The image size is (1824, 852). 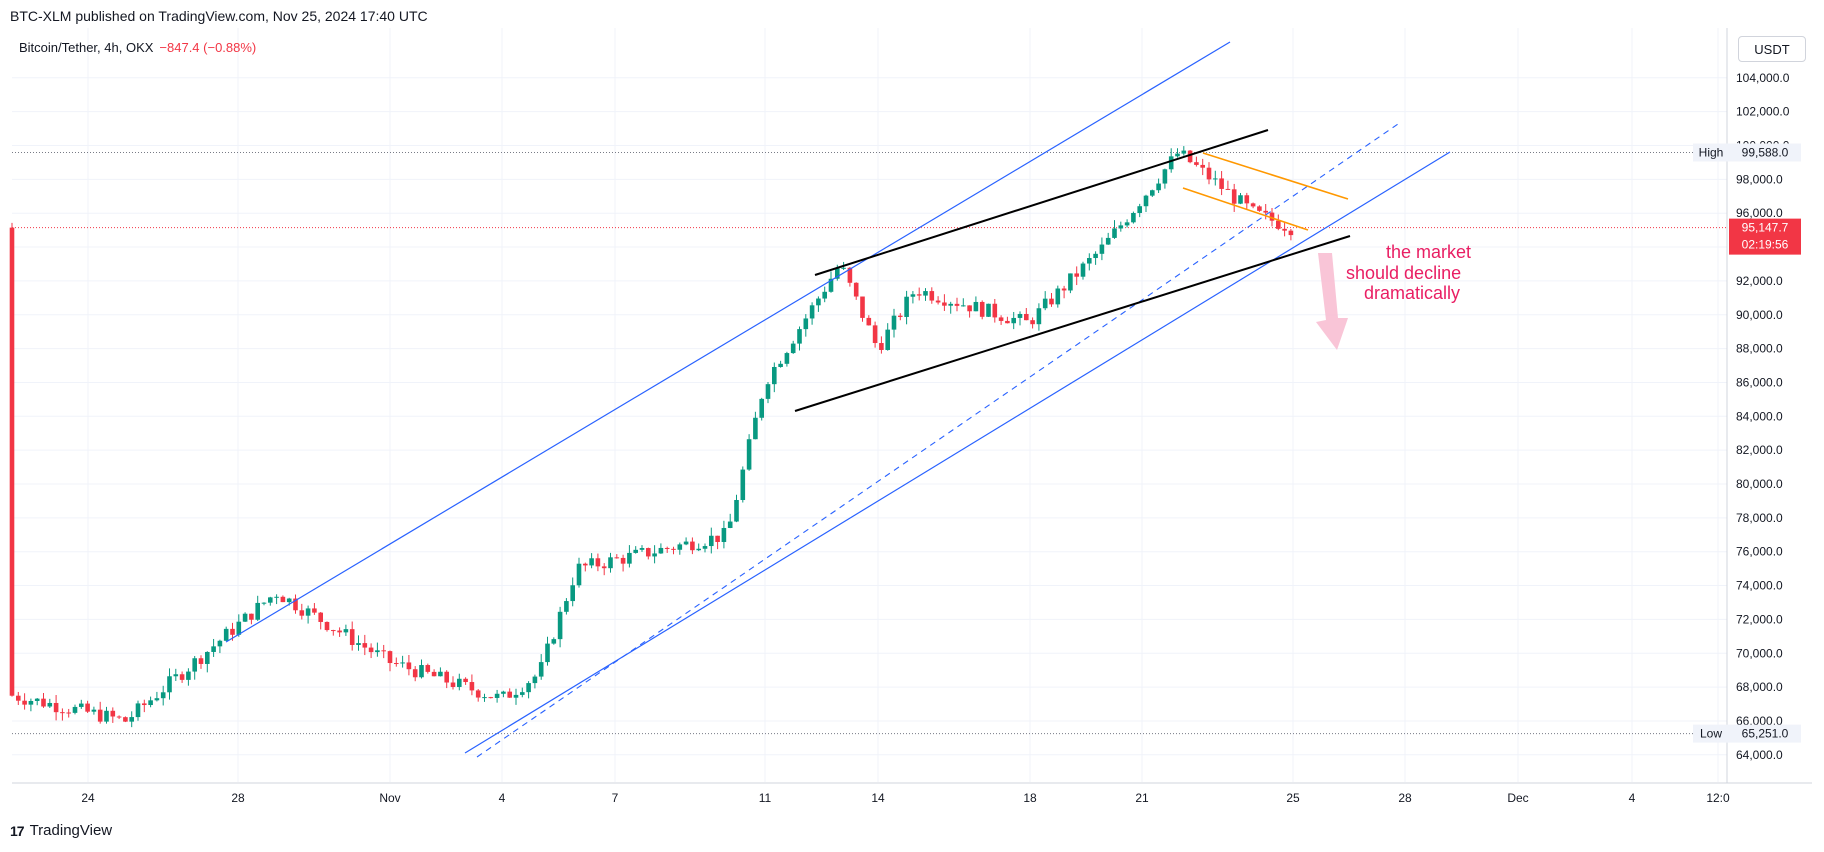 What do you see at coordinates (389, 798) in the screenshot?
I see `x-tick-label: Nov` at bounding box center [389, 798].